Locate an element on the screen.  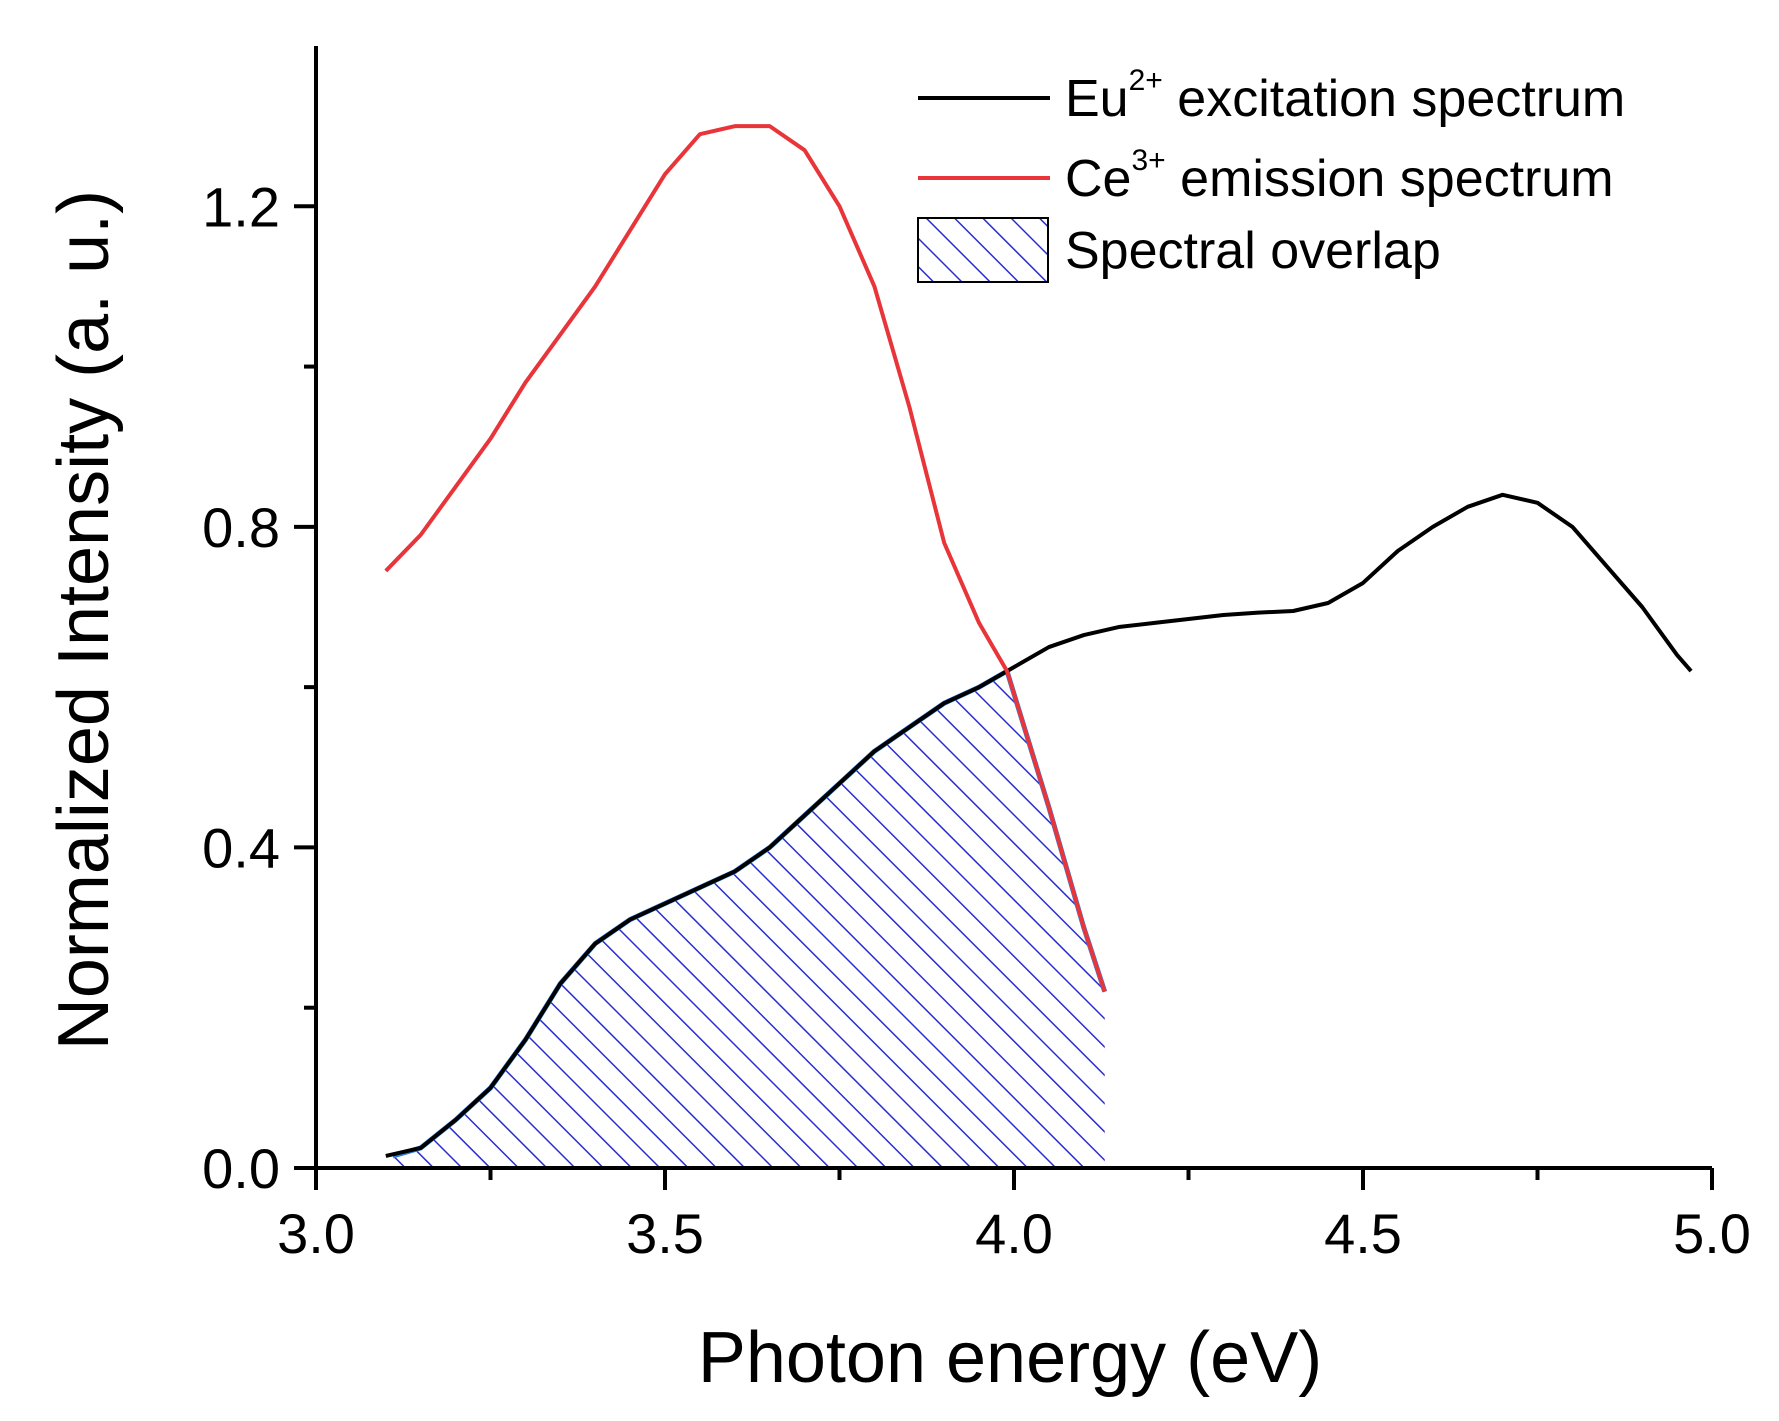
x-axis-title: Photon energy (eV) is located at coordinates (1010, 1358).